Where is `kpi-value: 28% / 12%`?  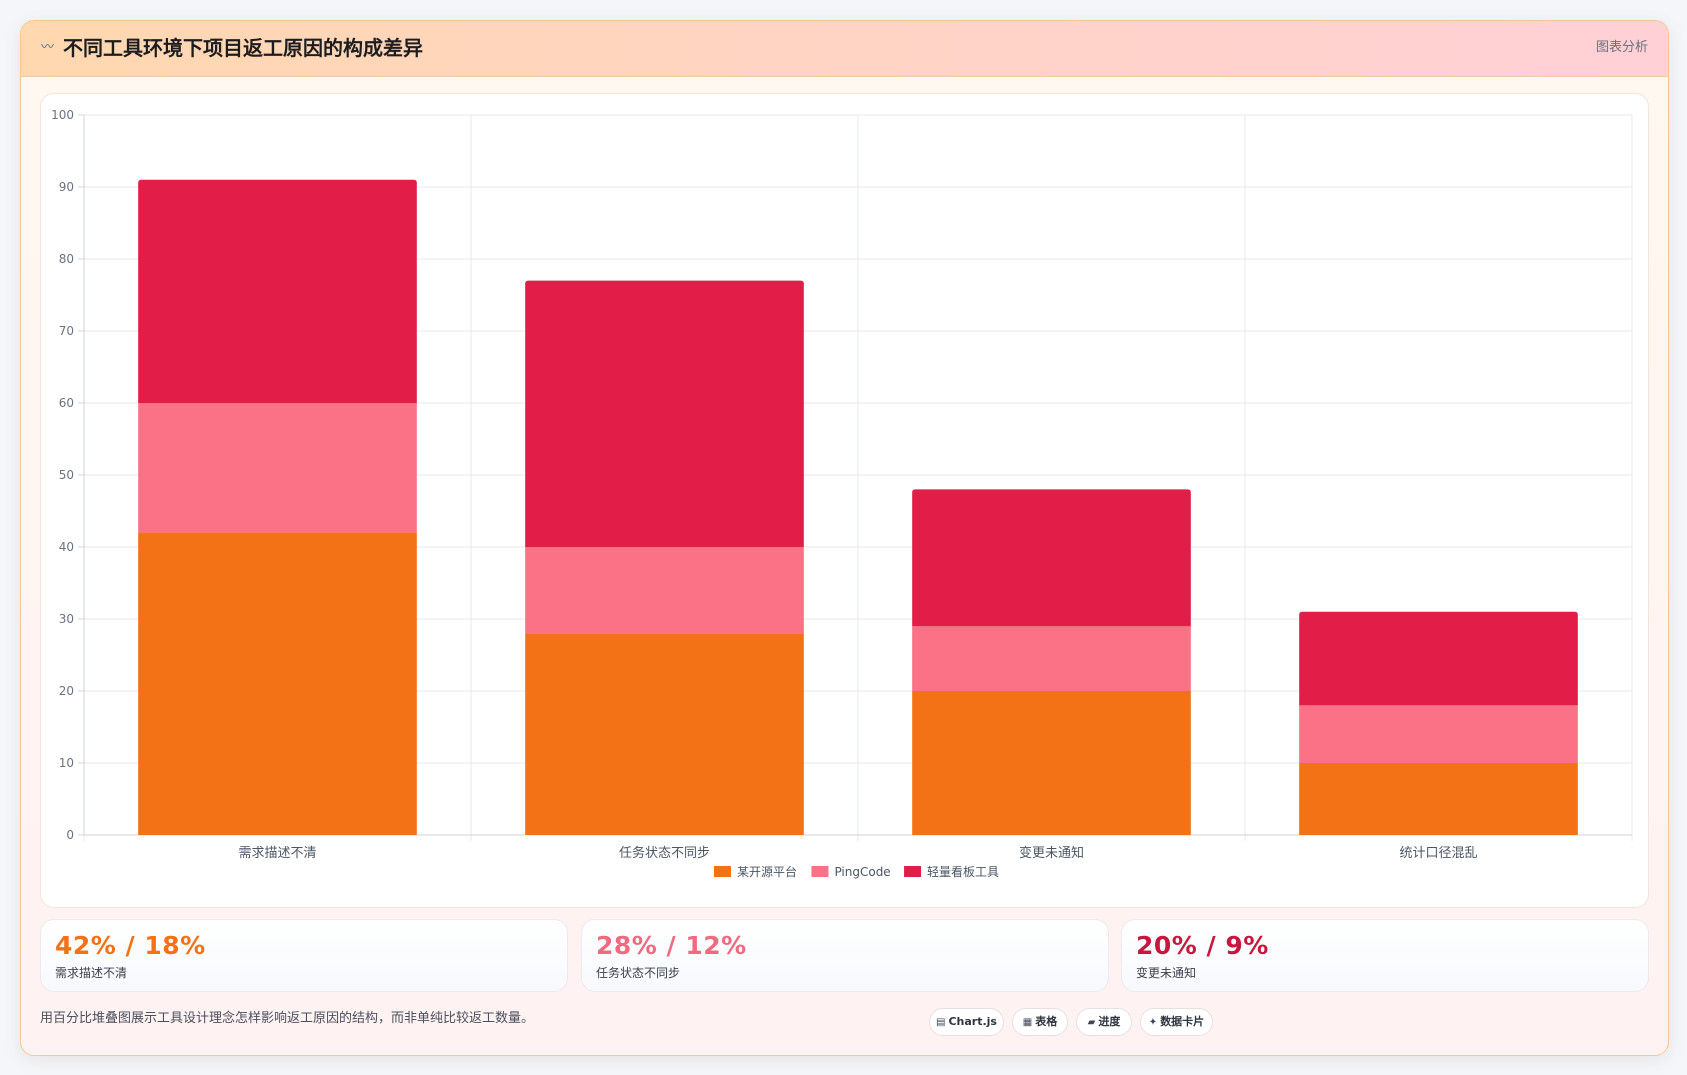 kpi-value: 28% / 12% is located at coordinates (671, 945).